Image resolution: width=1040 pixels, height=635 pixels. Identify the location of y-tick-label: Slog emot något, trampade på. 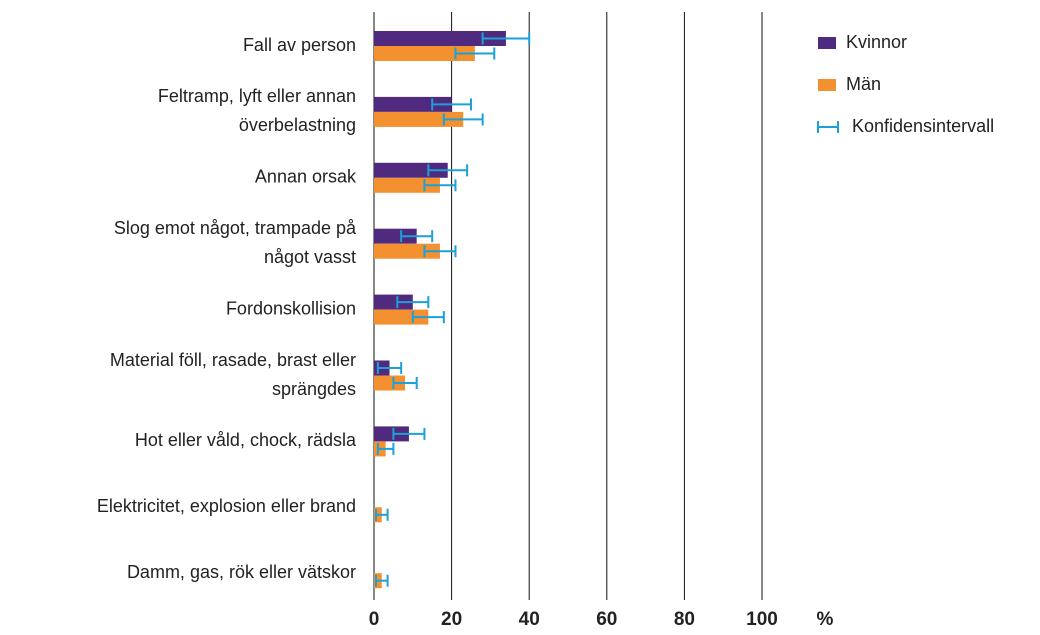
(235, 228).